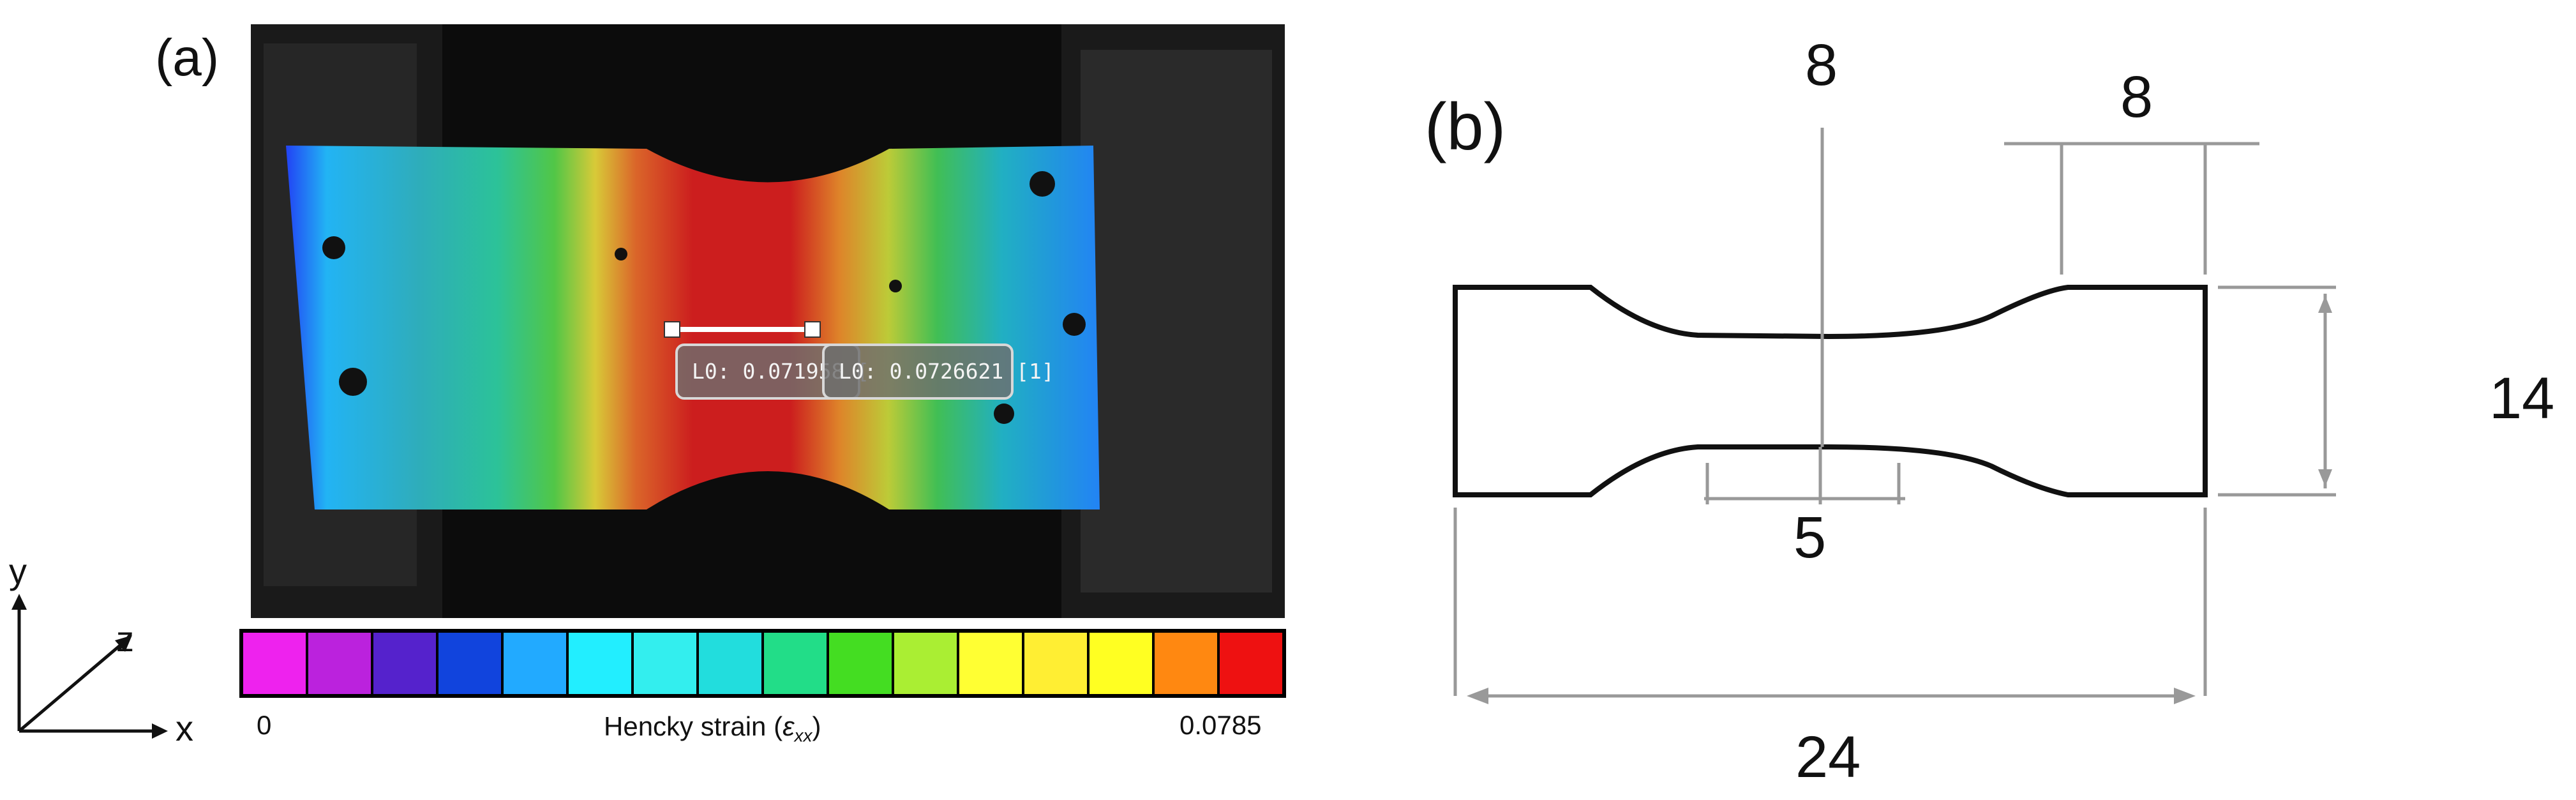  I want to click on strain-colorbar, so click(762, 663).